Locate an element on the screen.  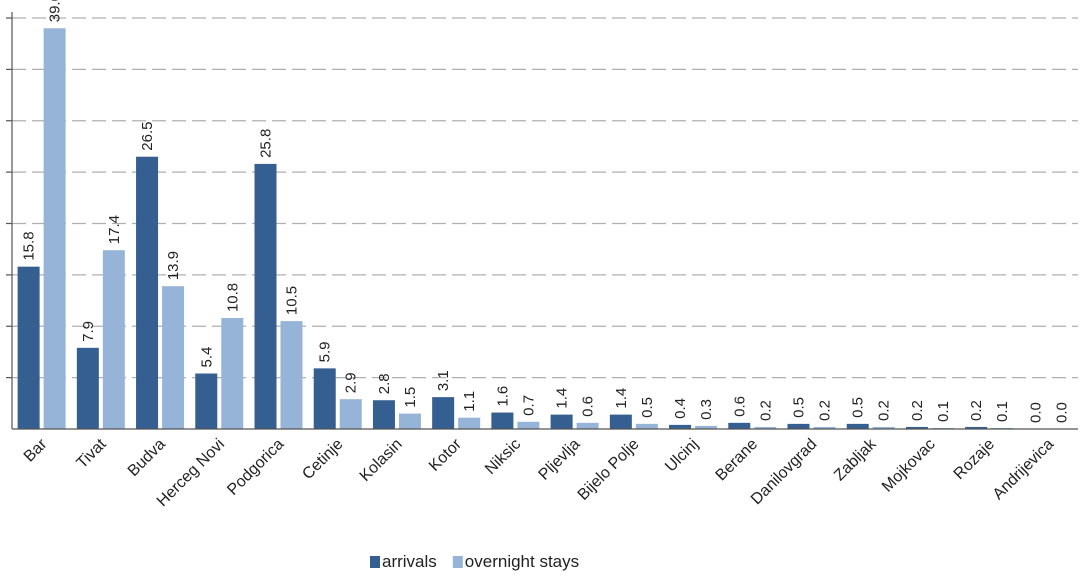
bar-arrivals-podgorica is located at coordinates (265, 296).